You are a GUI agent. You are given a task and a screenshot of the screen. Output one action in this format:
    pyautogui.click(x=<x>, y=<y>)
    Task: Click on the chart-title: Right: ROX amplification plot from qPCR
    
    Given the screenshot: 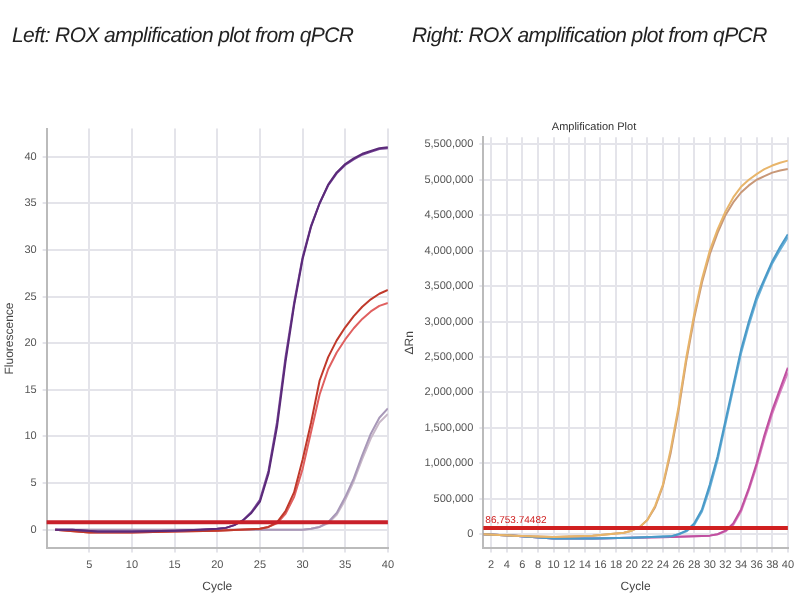 What is the action you would take?
    pyautogui.click(x=590, y=36)
    